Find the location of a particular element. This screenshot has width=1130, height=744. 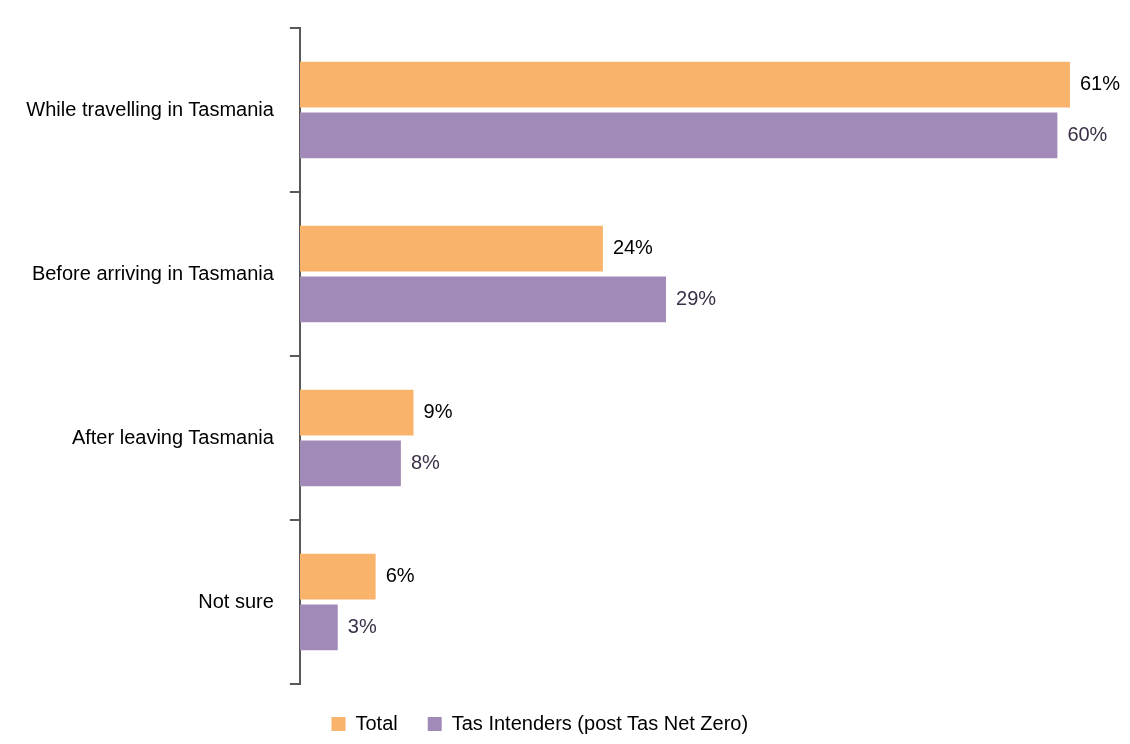

data-label: 8% is located at coordinates (425, 461).